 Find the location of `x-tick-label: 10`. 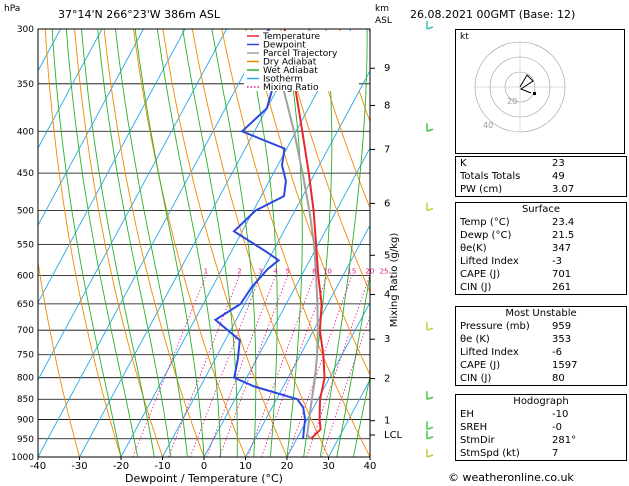

x-tick-label: 10 is located at coordinates (245, 466).